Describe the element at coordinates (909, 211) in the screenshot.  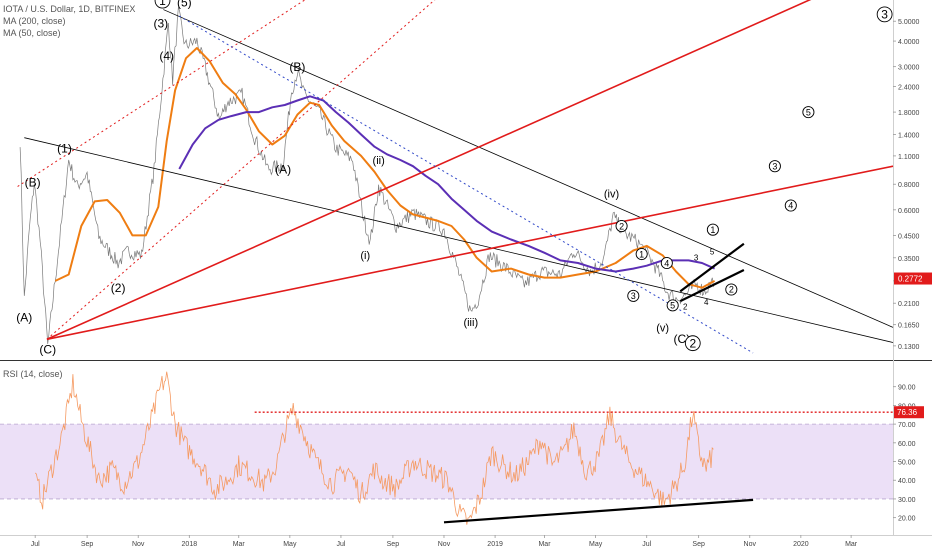
I see `price-tick-label-9: 0.6000` at that location.